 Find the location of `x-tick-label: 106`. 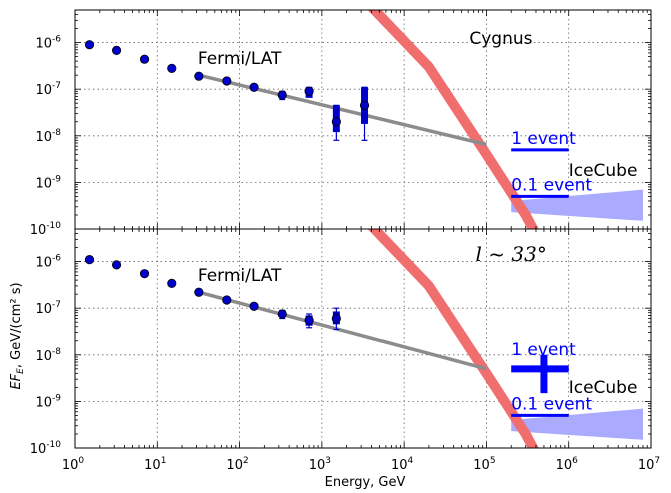

x-tick-label: 106 is located at coordinates (567, 464).